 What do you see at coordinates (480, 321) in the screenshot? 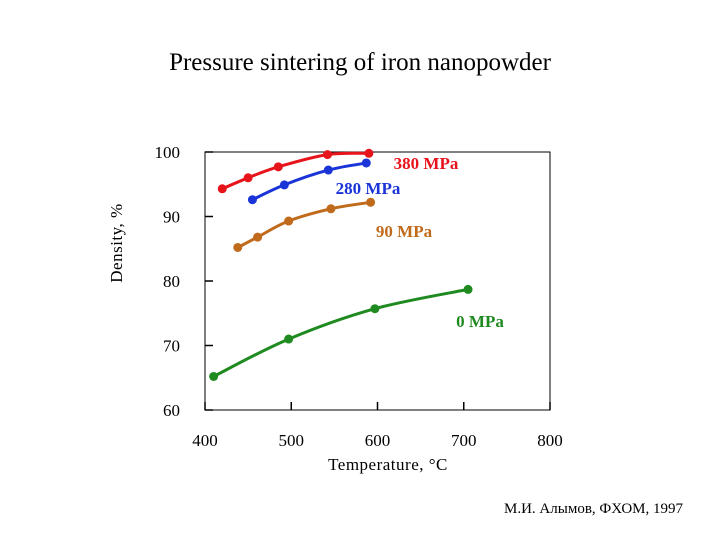
I see `series-label-0mpa: 0 MPa` at bounding box center [480, 321].